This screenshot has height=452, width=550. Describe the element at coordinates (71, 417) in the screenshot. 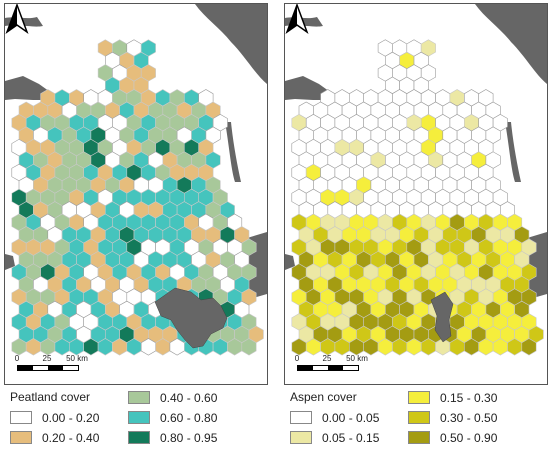

I see `legend-label: 0.00 - 0.20` at that location.